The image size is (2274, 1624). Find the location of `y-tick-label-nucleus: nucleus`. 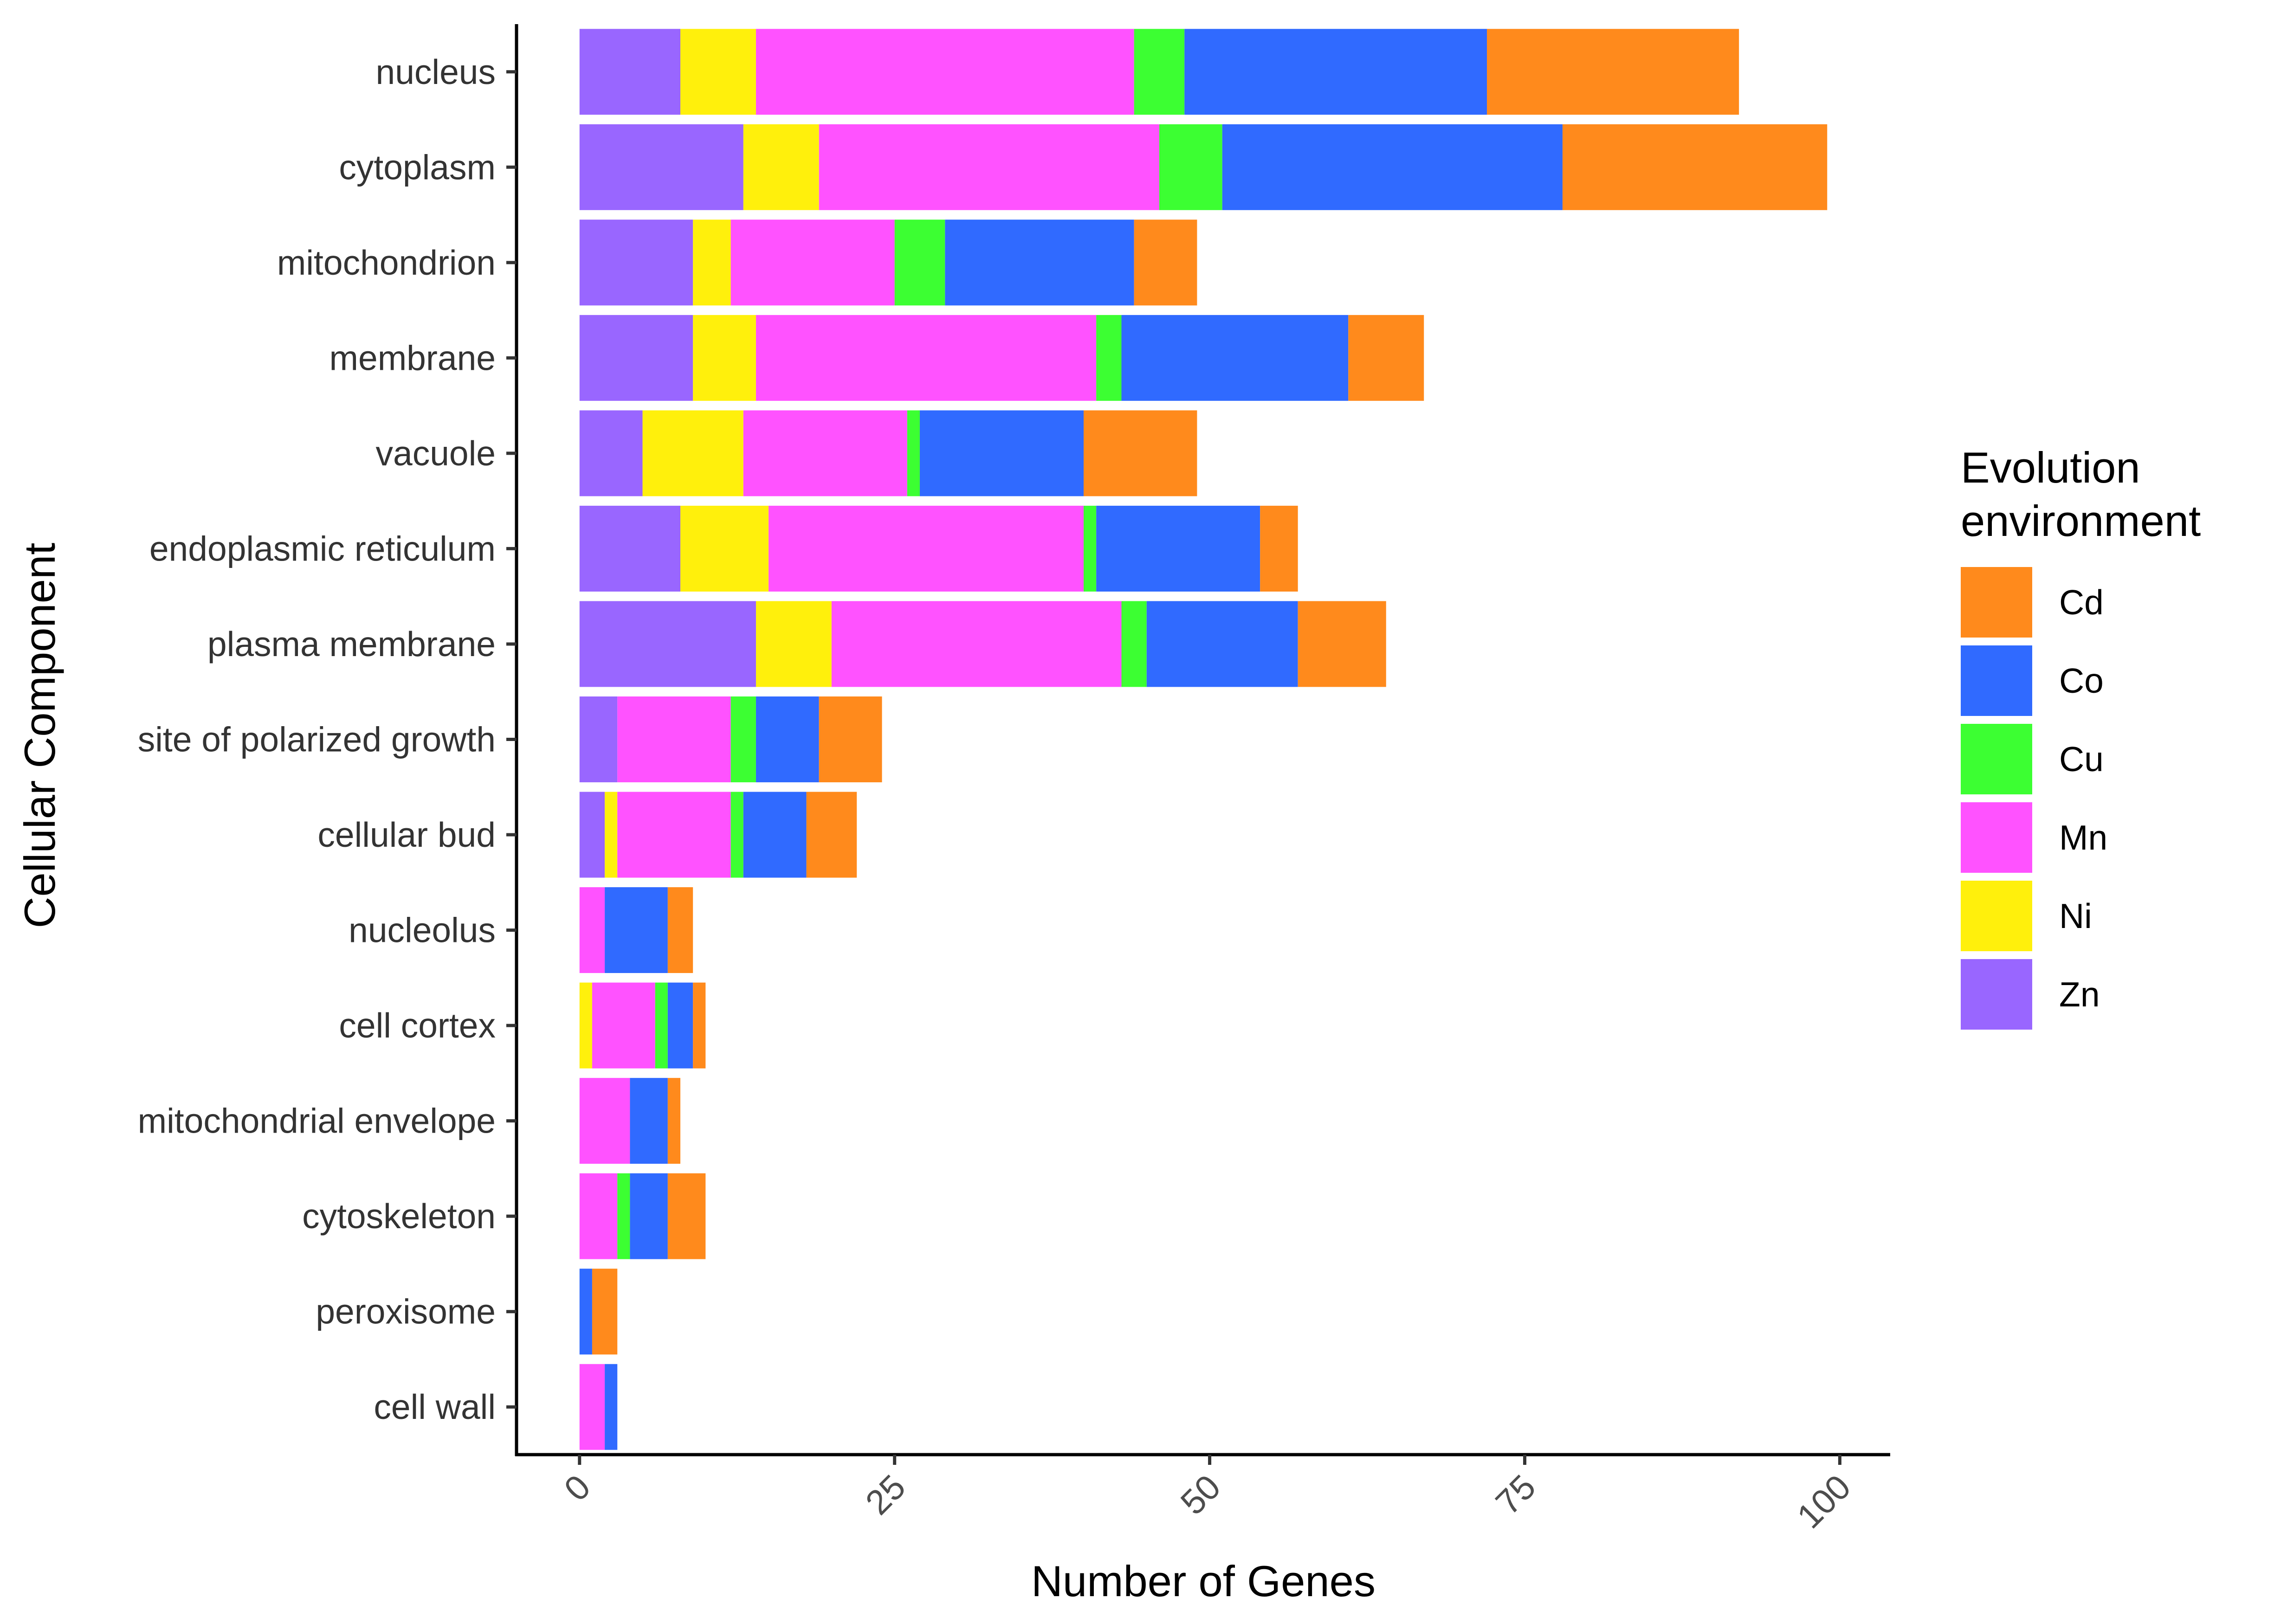

y-tick-label-nucleus: nucleus is located at coordinates (435, 72).